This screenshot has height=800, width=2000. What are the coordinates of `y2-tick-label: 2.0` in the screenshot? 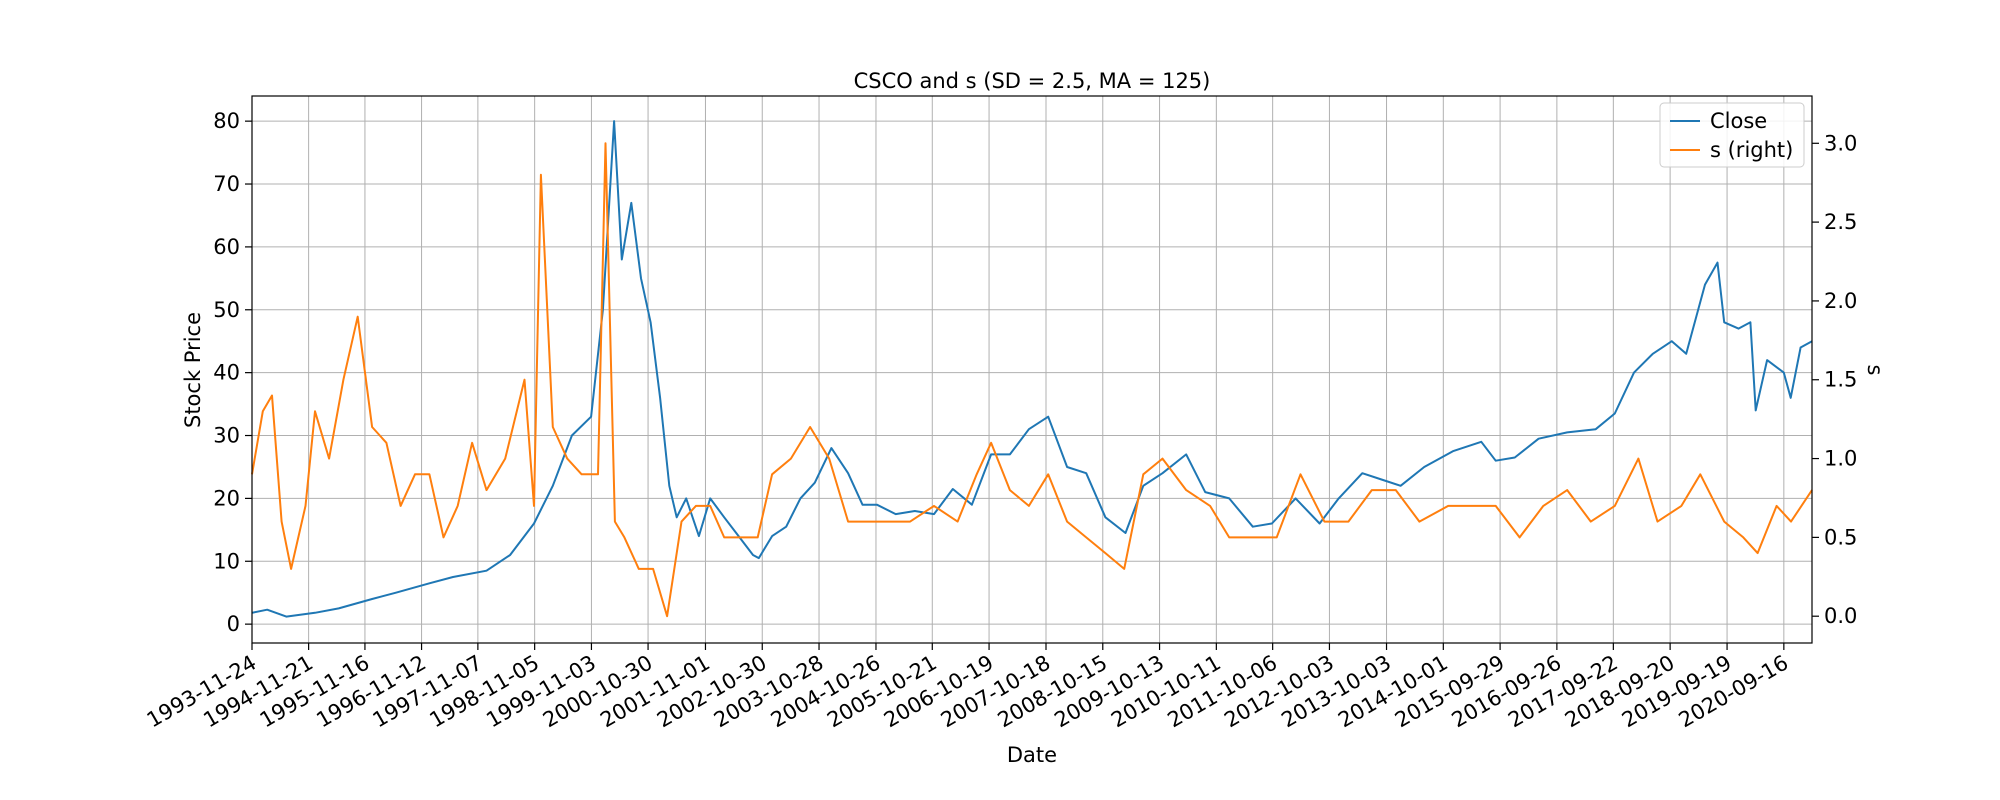 It's located at (1840, 301).